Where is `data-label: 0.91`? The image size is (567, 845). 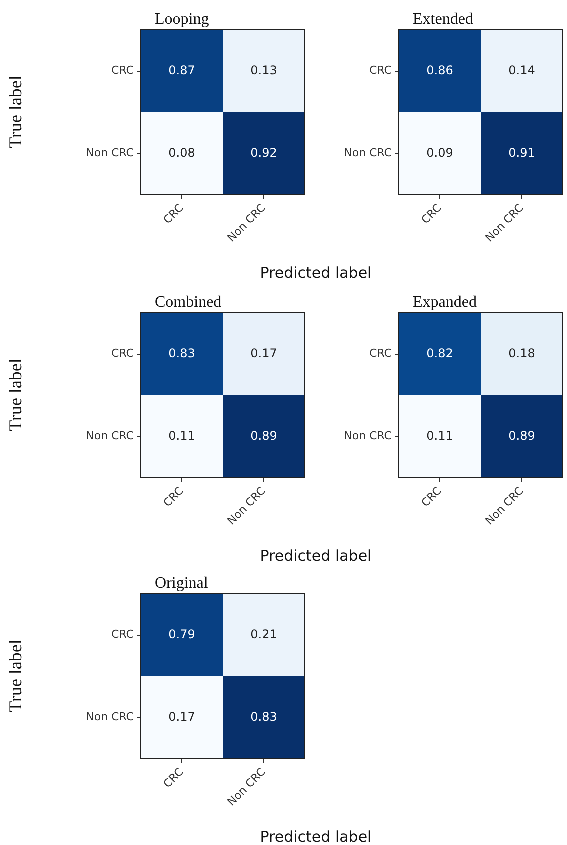
data-label: 0.91 is located at coordinates (522, 153).